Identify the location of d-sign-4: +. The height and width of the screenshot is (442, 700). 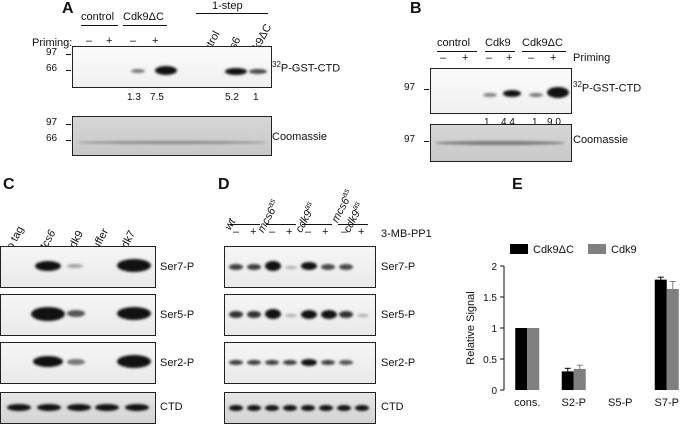
(289, 232).